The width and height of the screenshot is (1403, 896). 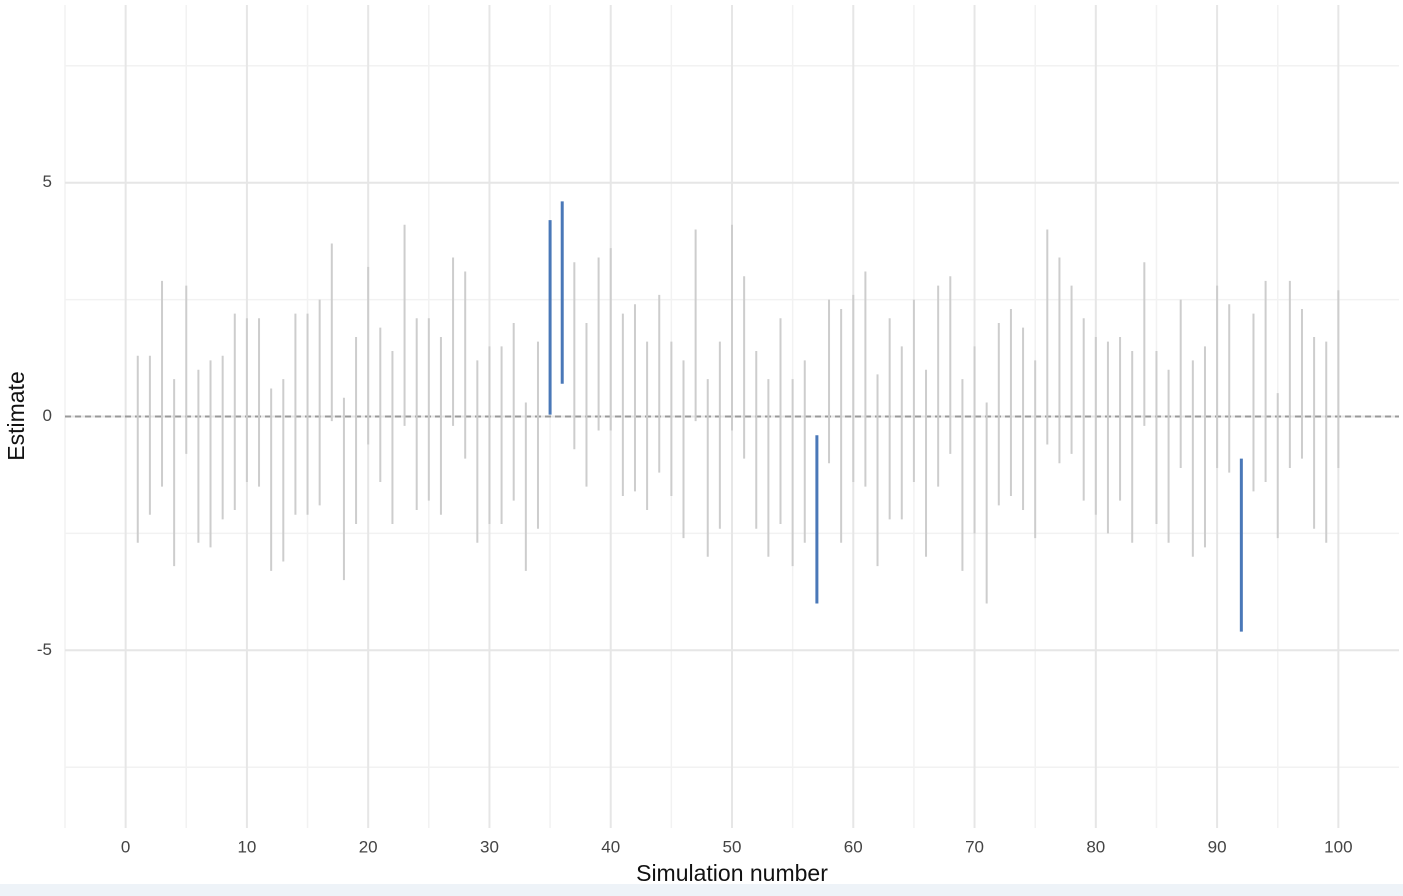 I want to click on x-tick-label: 20, so click(x=368, y=846).